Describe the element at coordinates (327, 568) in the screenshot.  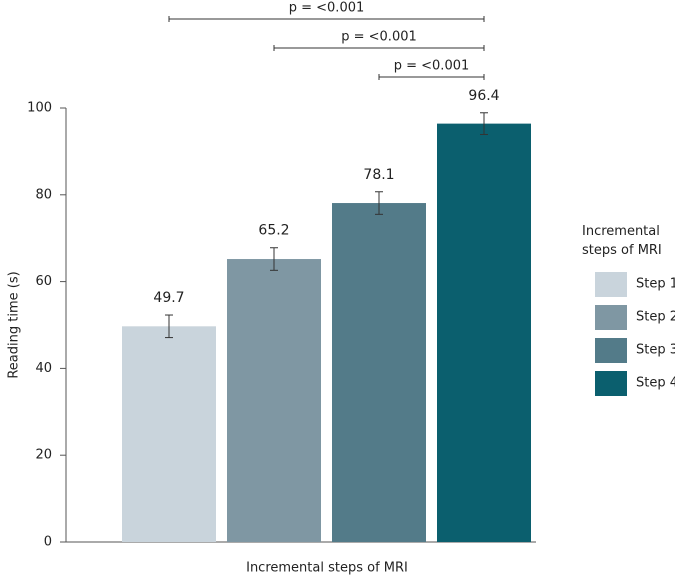
I see `x-axis-label: Incremental steps of MRI` at that location.